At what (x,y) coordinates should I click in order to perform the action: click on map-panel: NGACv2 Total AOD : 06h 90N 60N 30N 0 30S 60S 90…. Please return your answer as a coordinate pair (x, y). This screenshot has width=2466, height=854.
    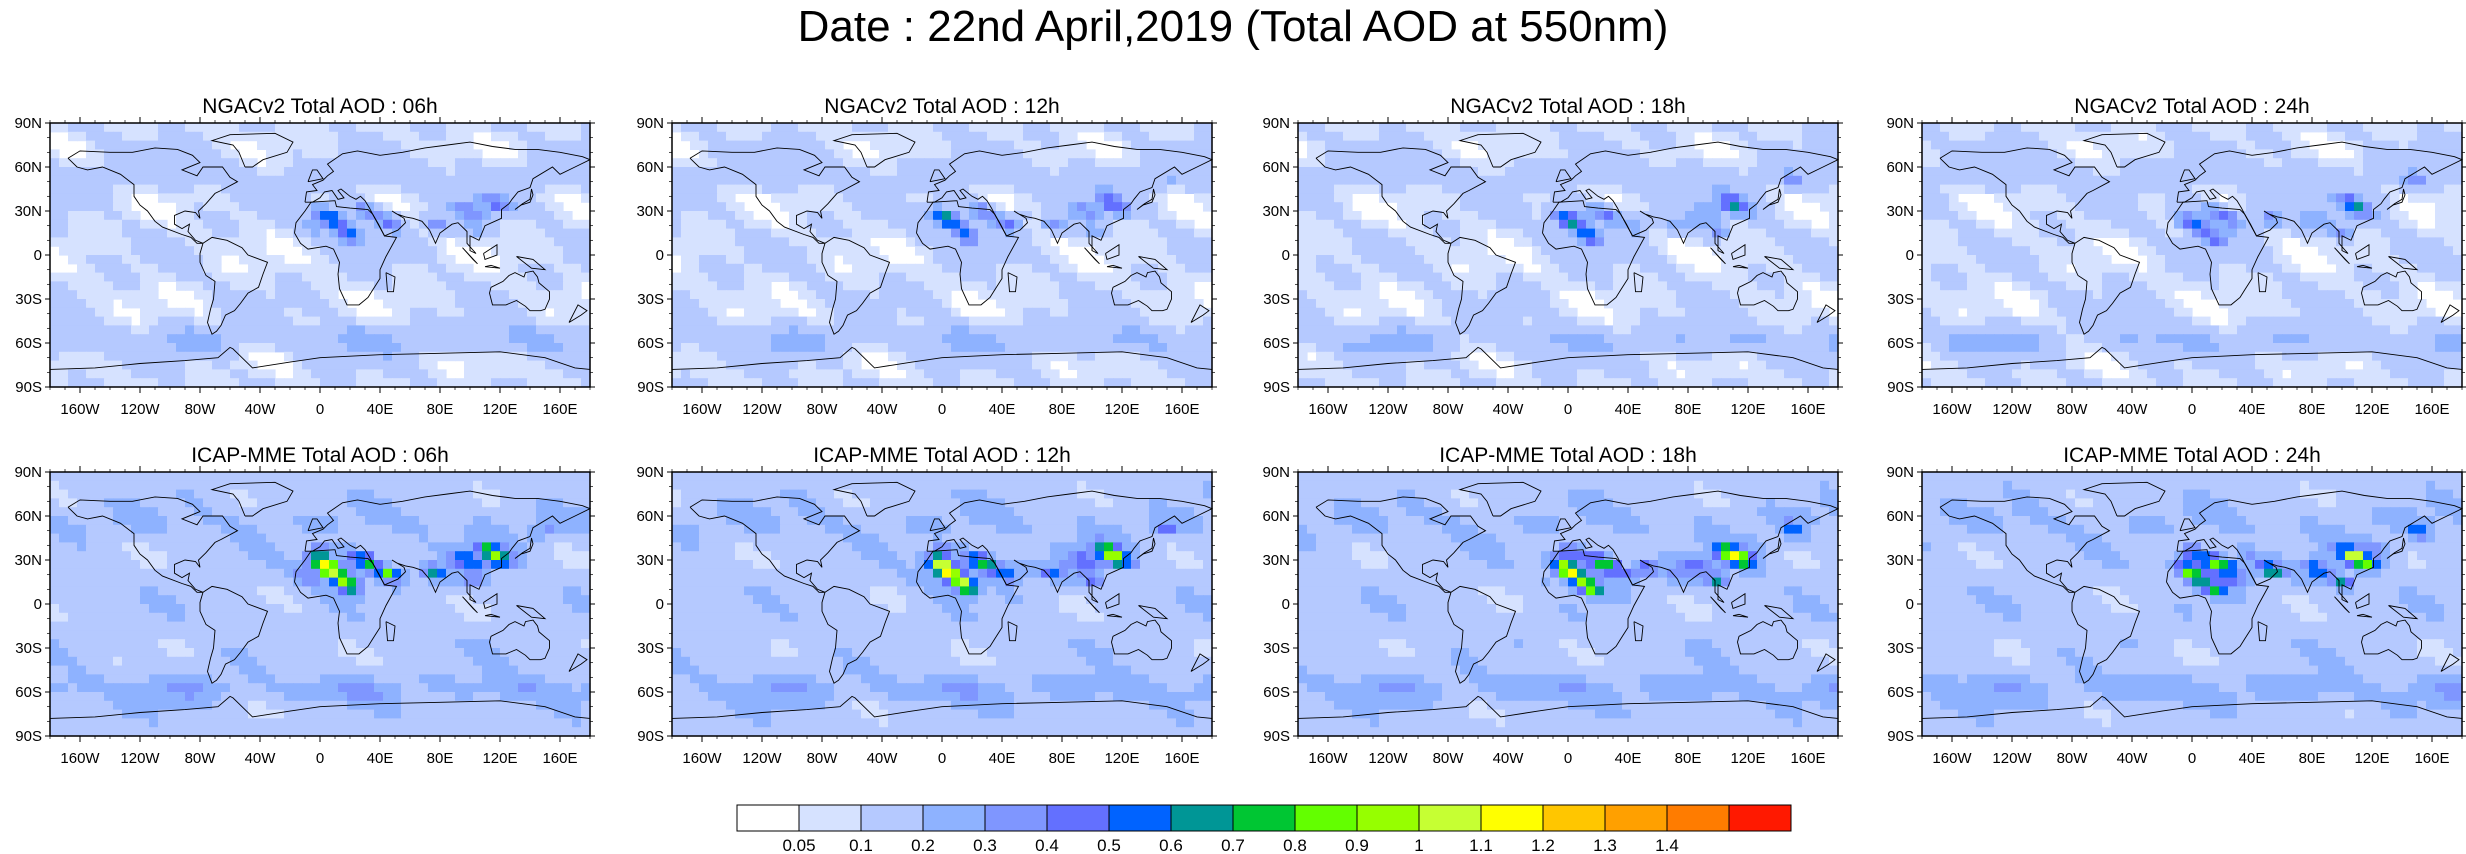
    Looking at the image, I should click on (304, 256).